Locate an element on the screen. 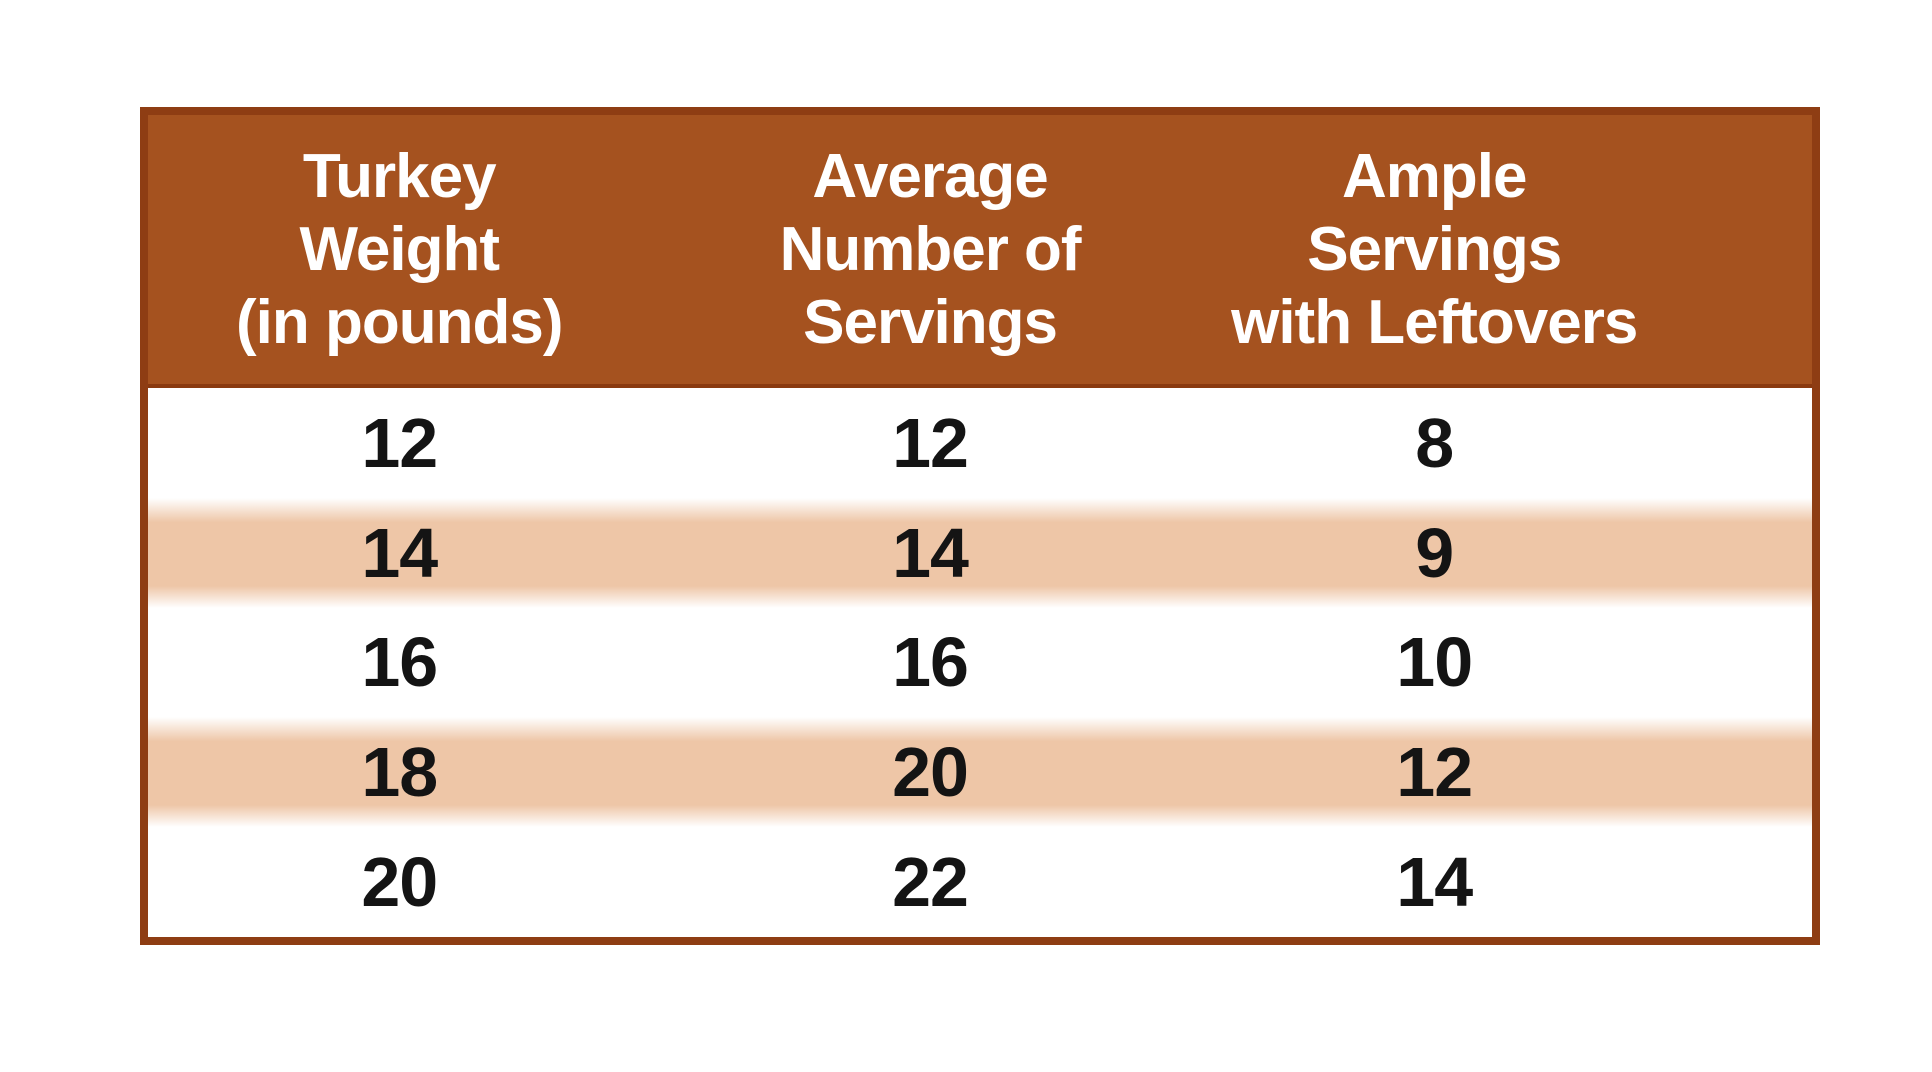  header-line: (in pounds) is located at coordinates (399, 323).